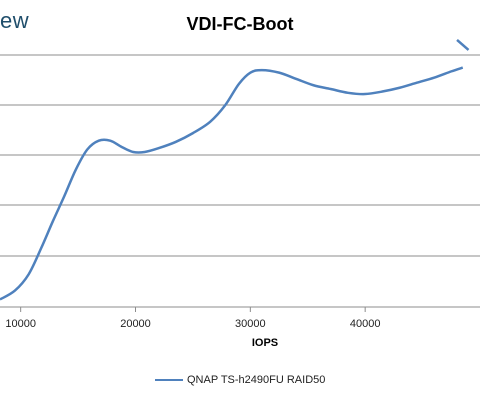 This screenshot has height=401, width=480. Describe the element at coordinates (250, 324) in the screenshot. I see `x-tick-label-2: 30000` at that location.